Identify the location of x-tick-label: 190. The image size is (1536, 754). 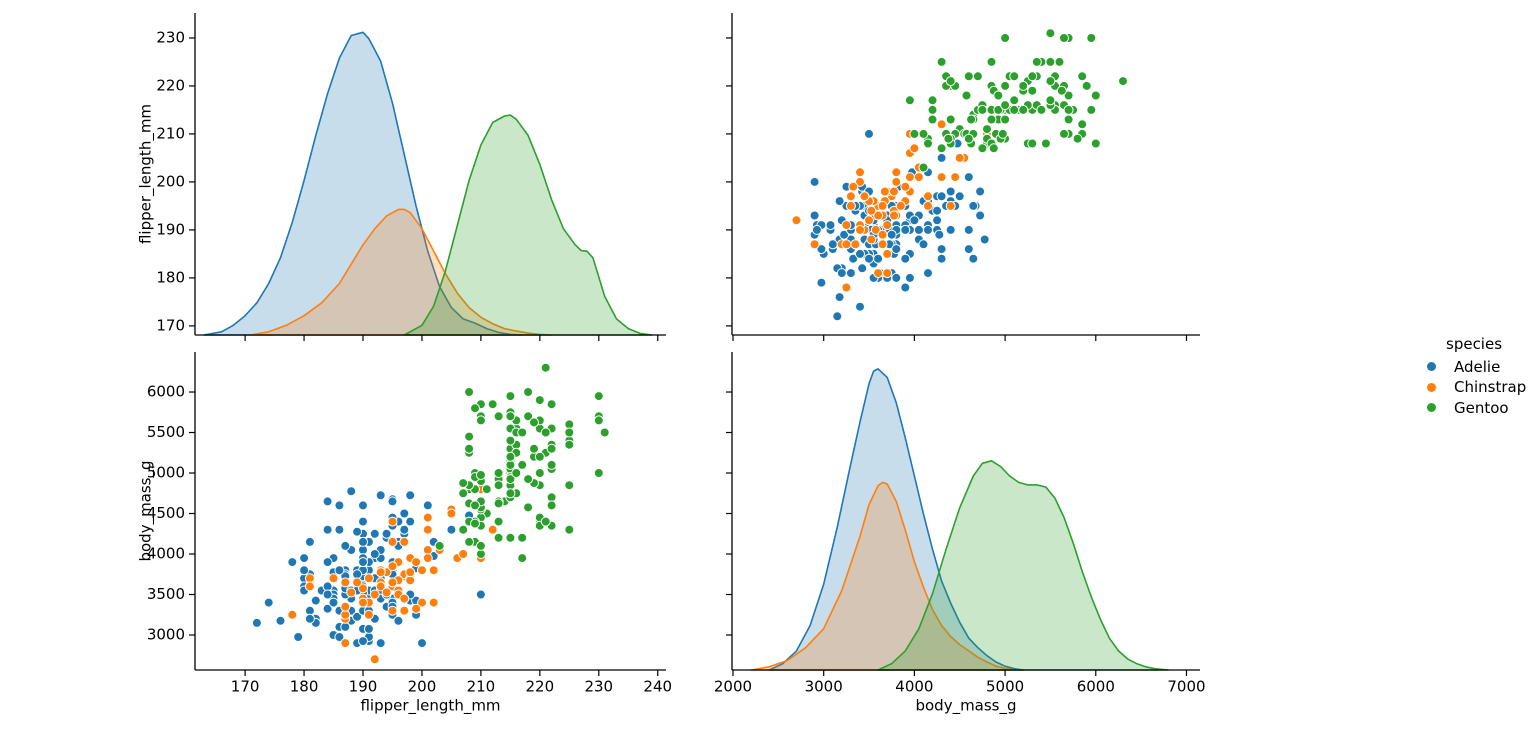
(363, 687).